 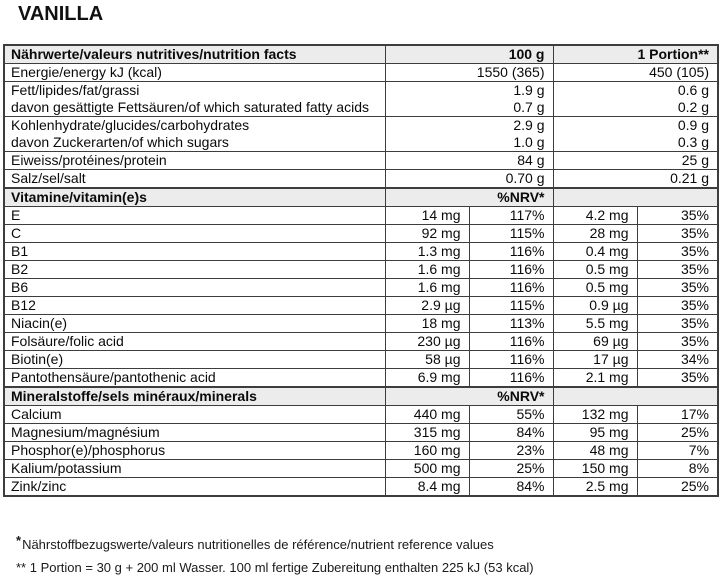 What do you see at coordinates (635, 54) in the screenshot?
I see `column-header-portion: 1 Portion**` at bounding box center [635, 54].